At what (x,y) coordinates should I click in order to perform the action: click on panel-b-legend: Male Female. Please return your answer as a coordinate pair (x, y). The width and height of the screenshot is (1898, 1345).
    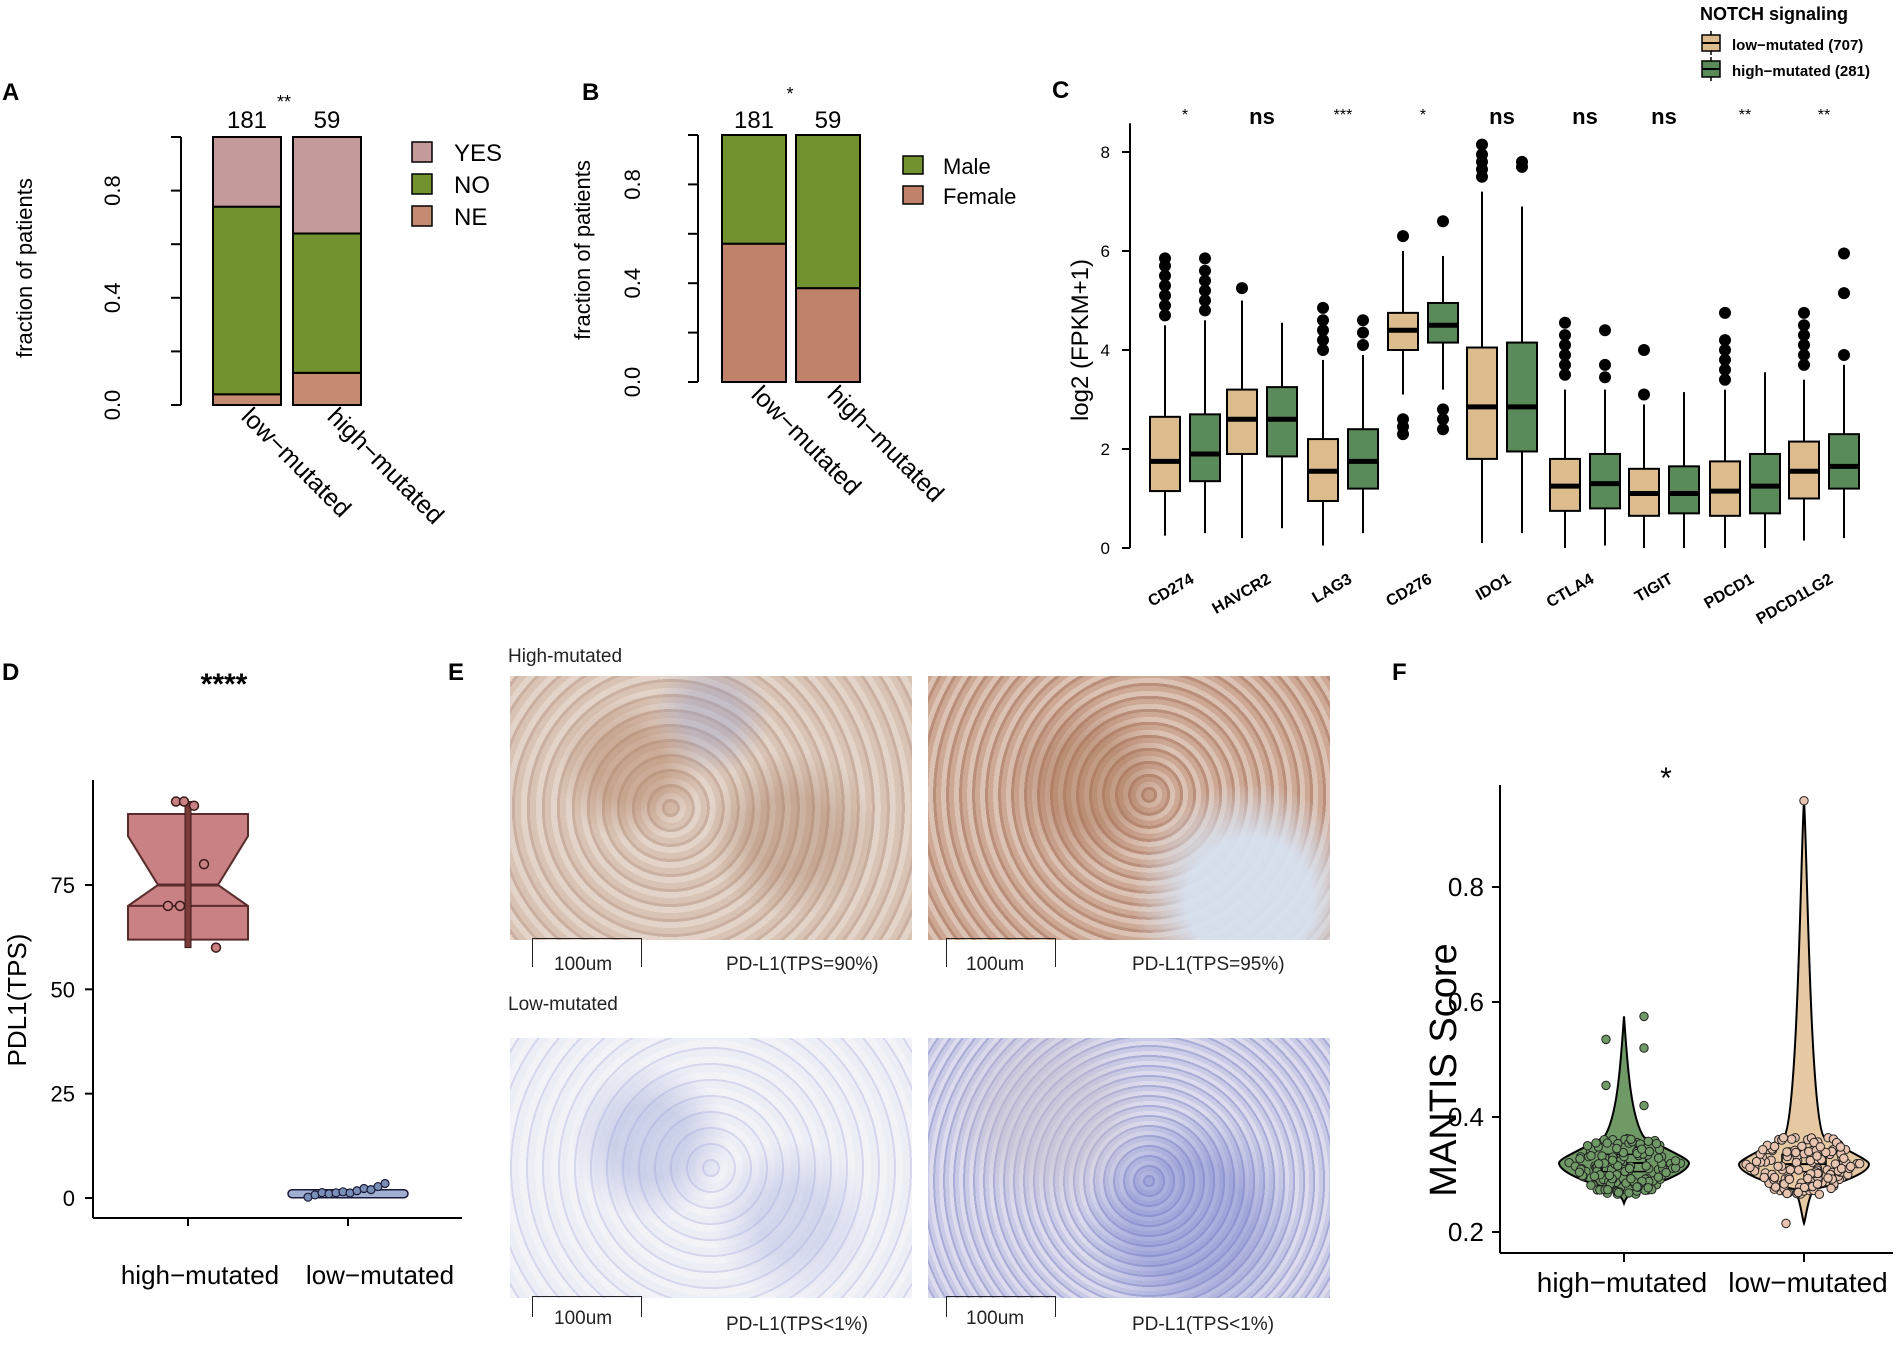
    Looking at the image, I should click on (959, 181).